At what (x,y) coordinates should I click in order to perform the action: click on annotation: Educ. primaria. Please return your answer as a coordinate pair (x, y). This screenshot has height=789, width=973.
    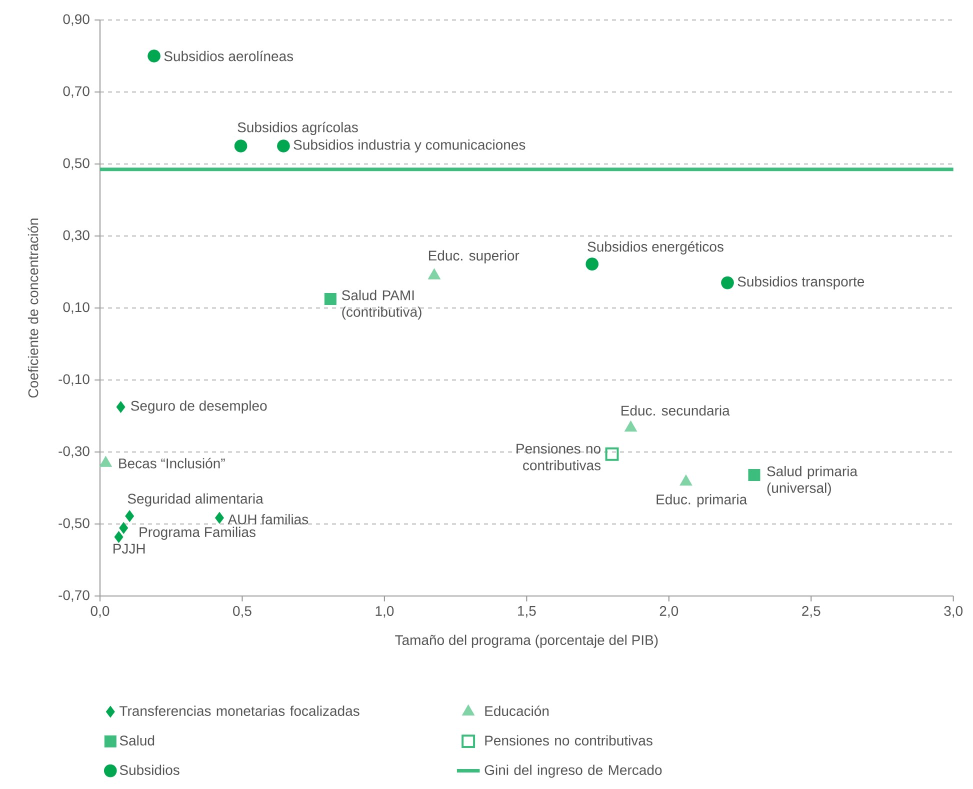
    Looking at the image, I should click on (702, 501).